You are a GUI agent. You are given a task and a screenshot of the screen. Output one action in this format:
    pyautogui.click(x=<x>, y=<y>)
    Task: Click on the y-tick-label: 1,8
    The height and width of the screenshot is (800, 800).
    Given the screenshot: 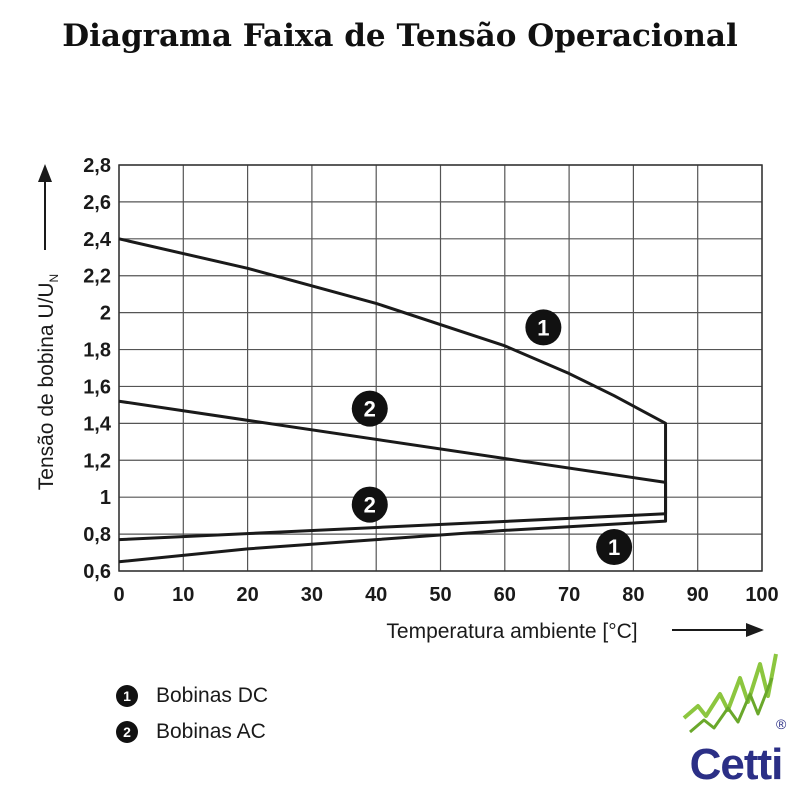 What is the action you would take?
    pyautogui.click(x=97, y=351)
    